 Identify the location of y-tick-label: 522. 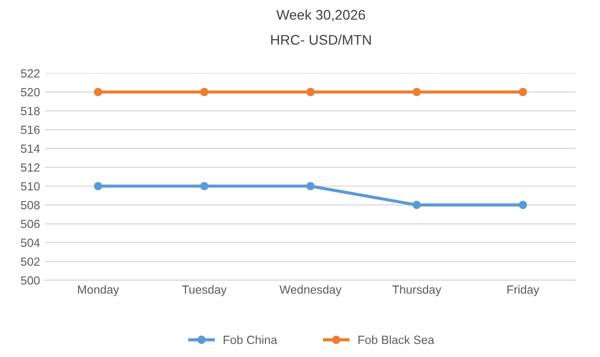
(30, 73).